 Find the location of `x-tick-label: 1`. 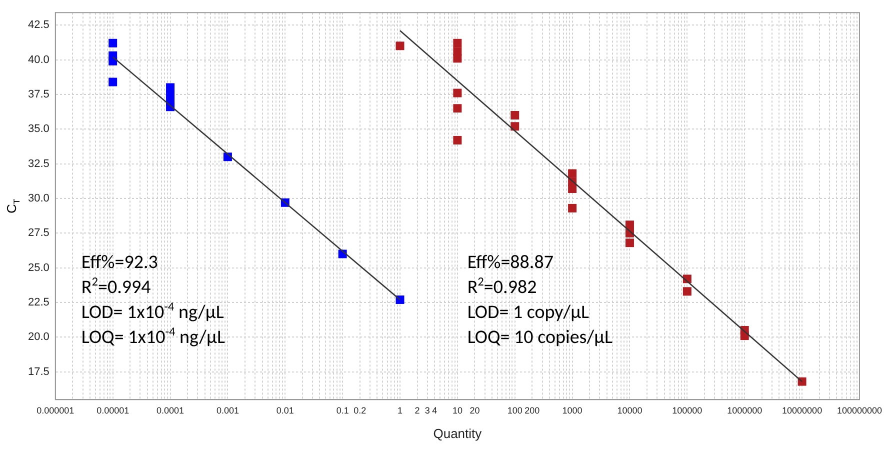

x-tick-label: 1 is located at coordinates (400, 410).